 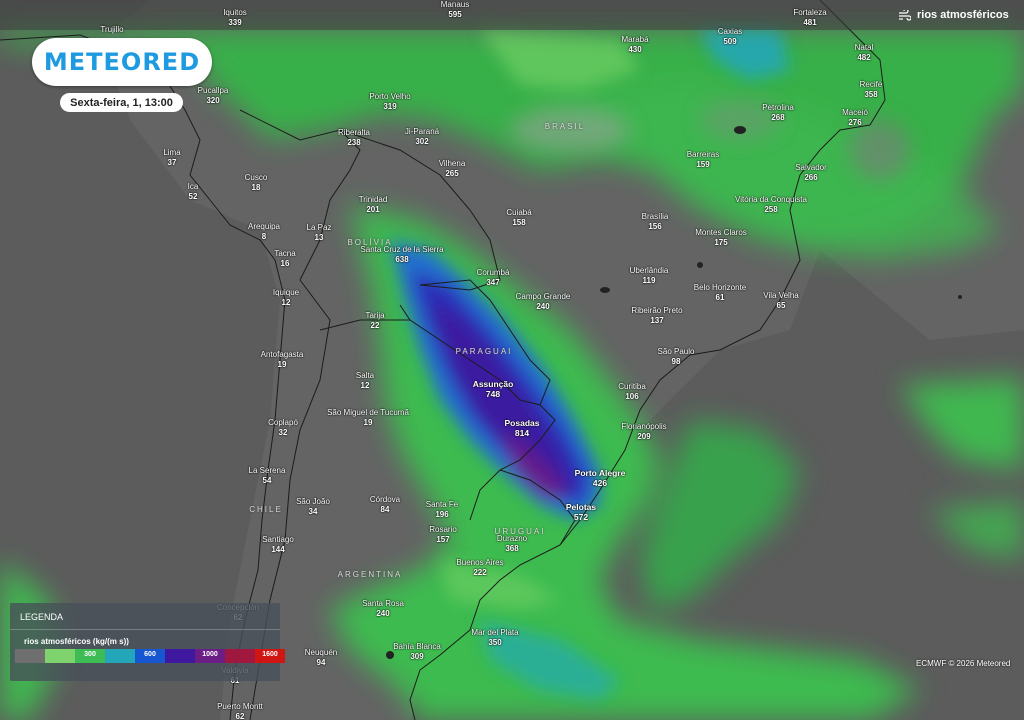 I want to click on city-label: Iquique 12, so click(x=286, y=298).